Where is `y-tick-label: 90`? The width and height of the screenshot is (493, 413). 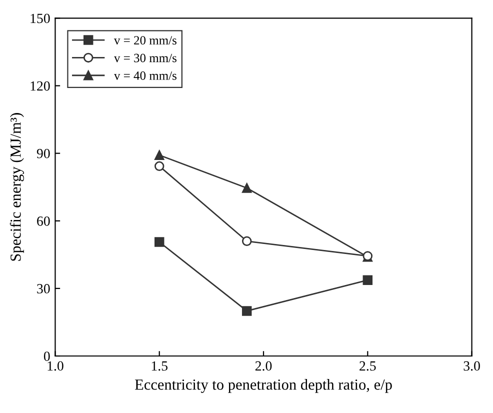
y-tick-label: 90 is located at coordinates (43, 153).